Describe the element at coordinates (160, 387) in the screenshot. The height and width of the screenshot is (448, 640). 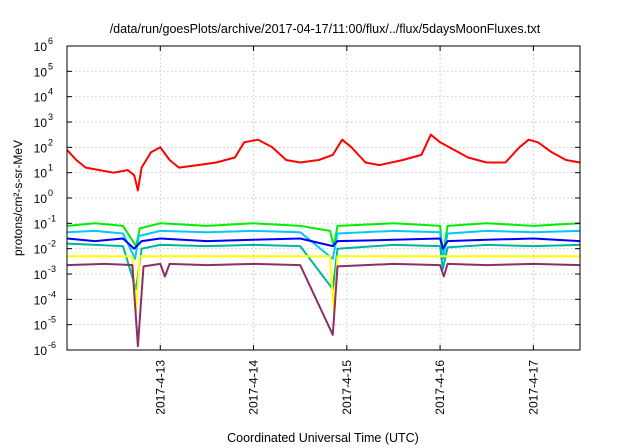
I see `x-tick-label: 2017-4-13` at that location.